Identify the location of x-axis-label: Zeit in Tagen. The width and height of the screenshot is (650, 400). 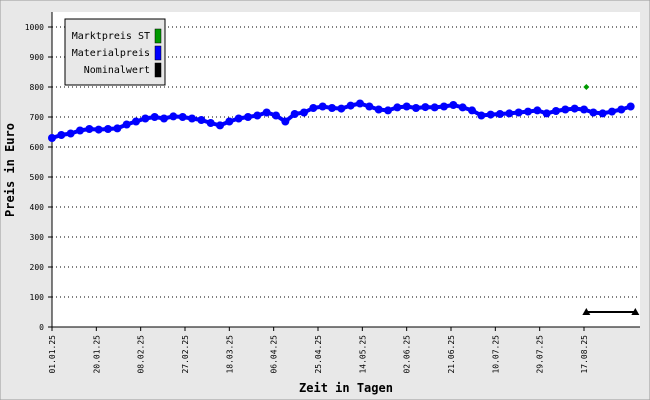
(346, 388).